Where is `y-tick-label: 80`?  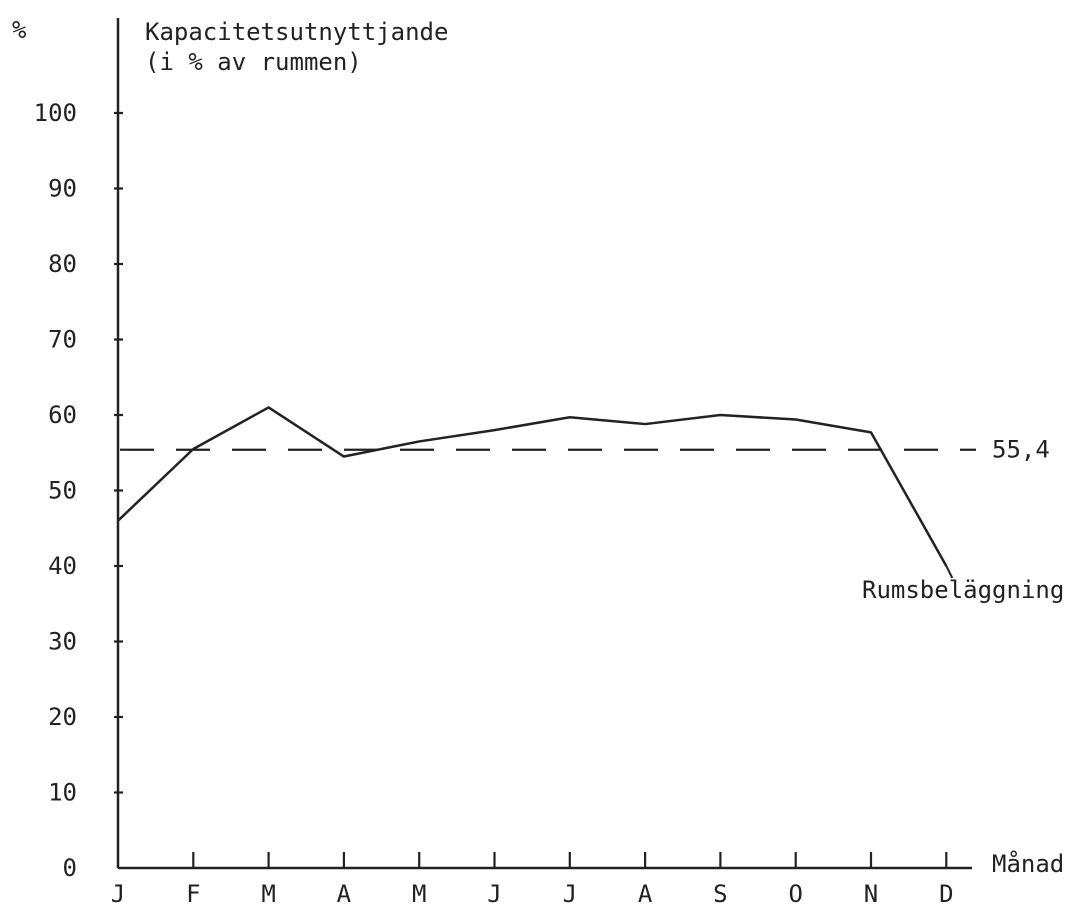
y-tick-label: 80 is located at coordinates (62, 264).